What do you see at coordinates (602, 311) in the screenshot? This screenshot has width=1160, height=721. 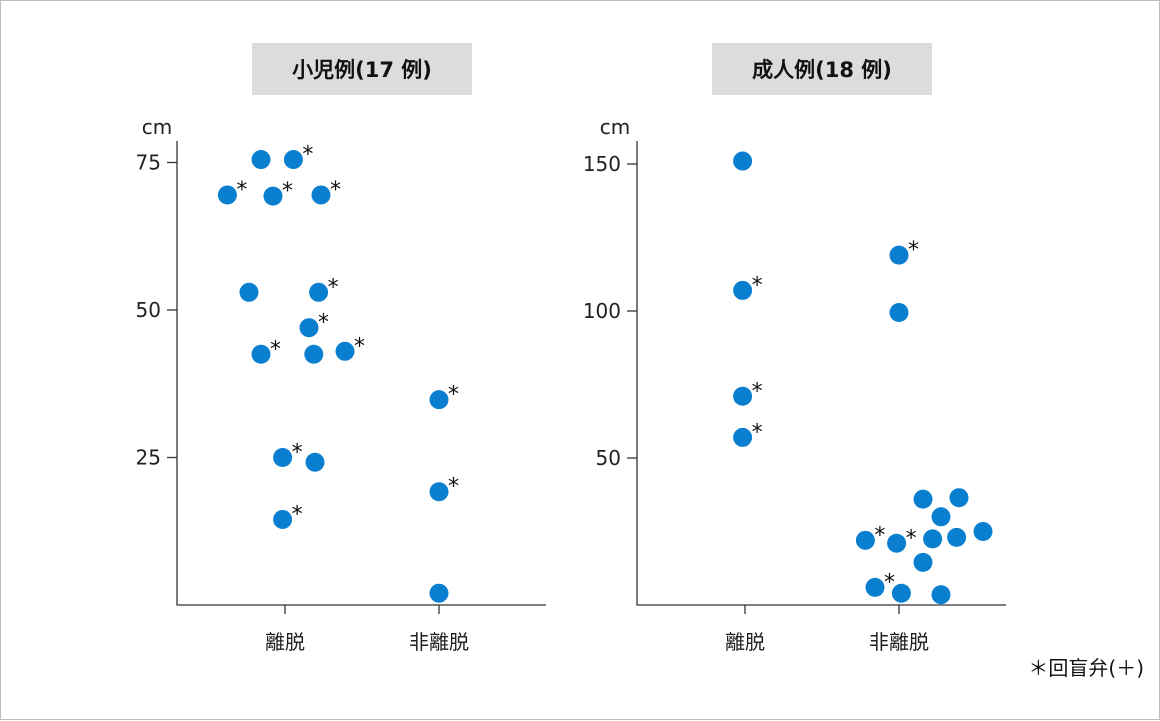 I see `y-tick-label: 100` at bounding box center [602, 311].